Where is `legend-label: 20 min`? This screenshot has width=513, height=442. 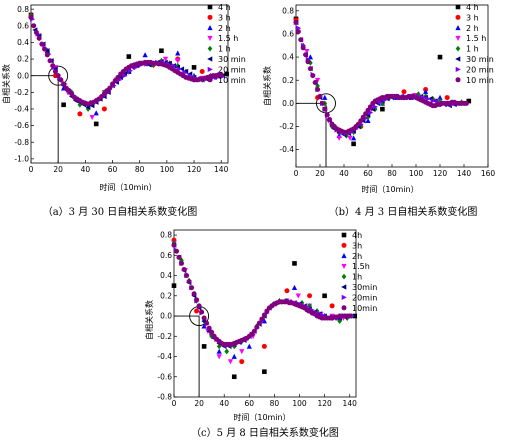 legend-label: 20 min is located at coordinates (480, 69).